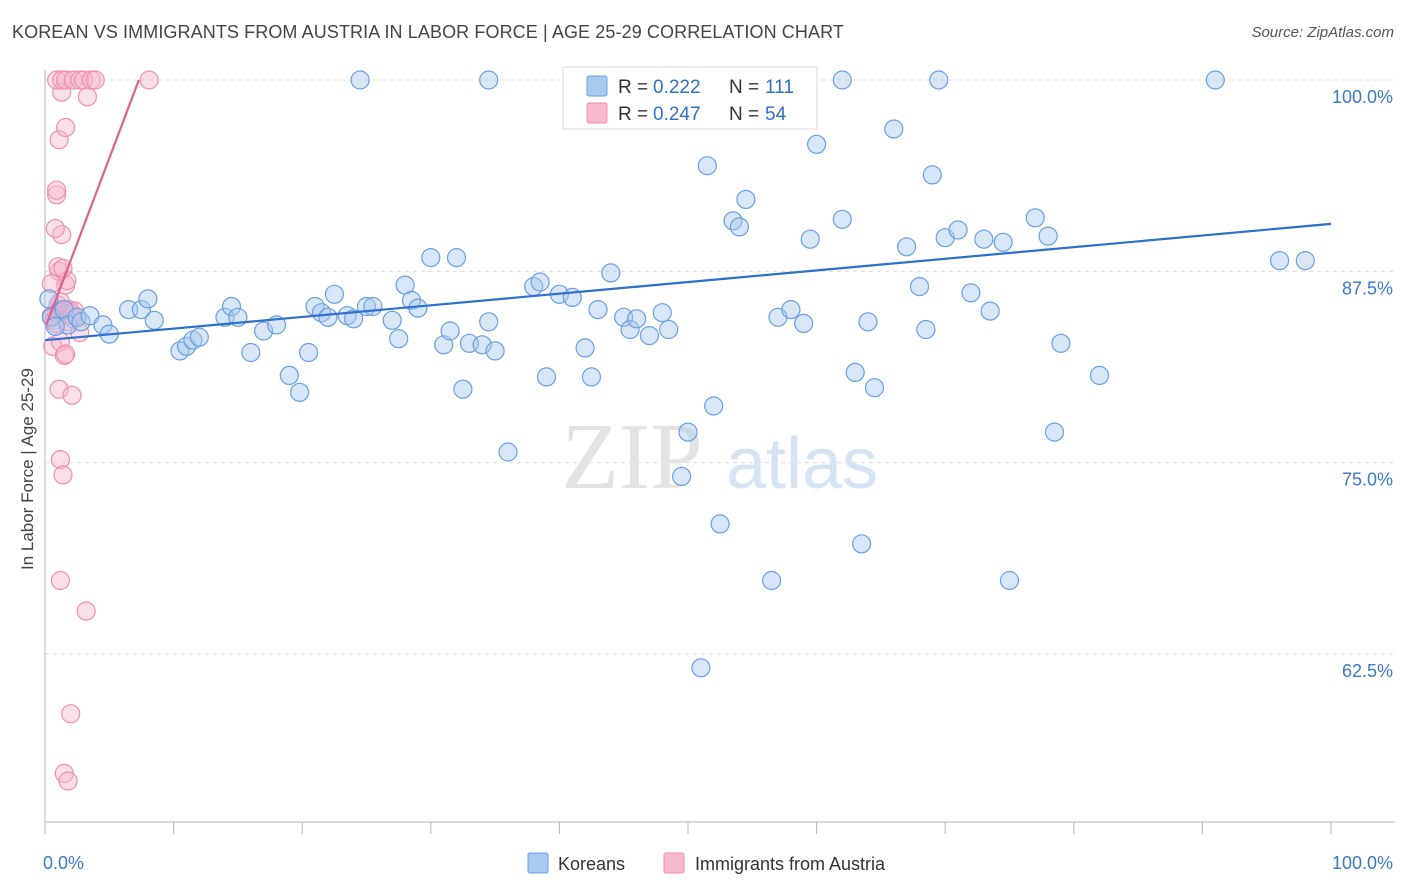  I want to click on series-legend-swatch-immigrants, so click(674, 863).